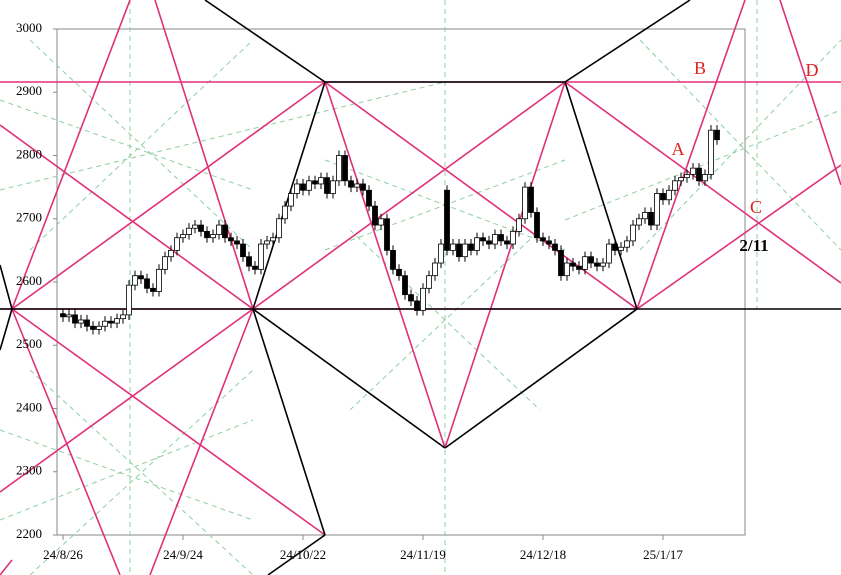 The width and height of the screenshot is (841, 575). I want to click on y-tick-label: 2800, so click(29, 153).